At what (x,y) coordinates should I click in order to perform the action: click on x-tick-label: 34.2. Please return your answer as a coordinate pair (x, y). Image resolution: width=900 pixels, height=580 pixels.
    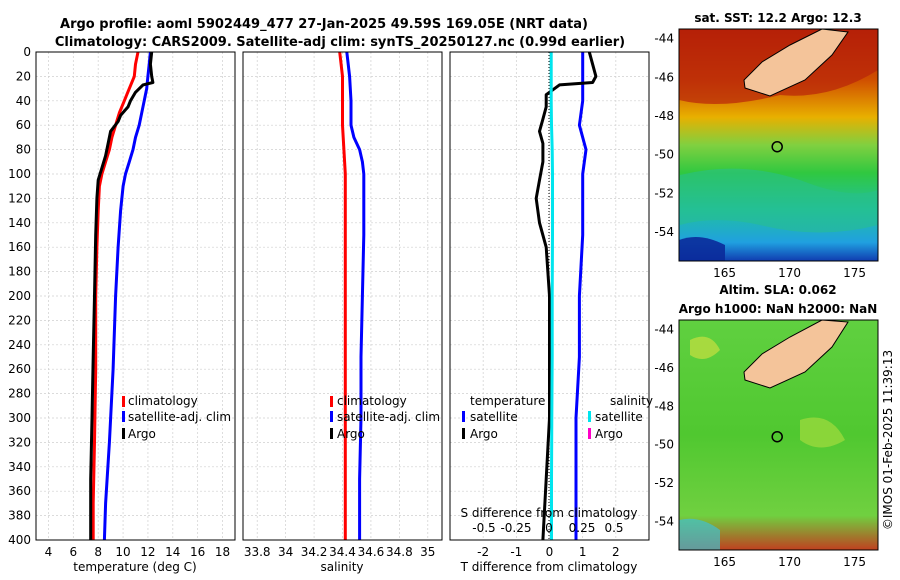
    Looking at the image, I should click on (314, 552).